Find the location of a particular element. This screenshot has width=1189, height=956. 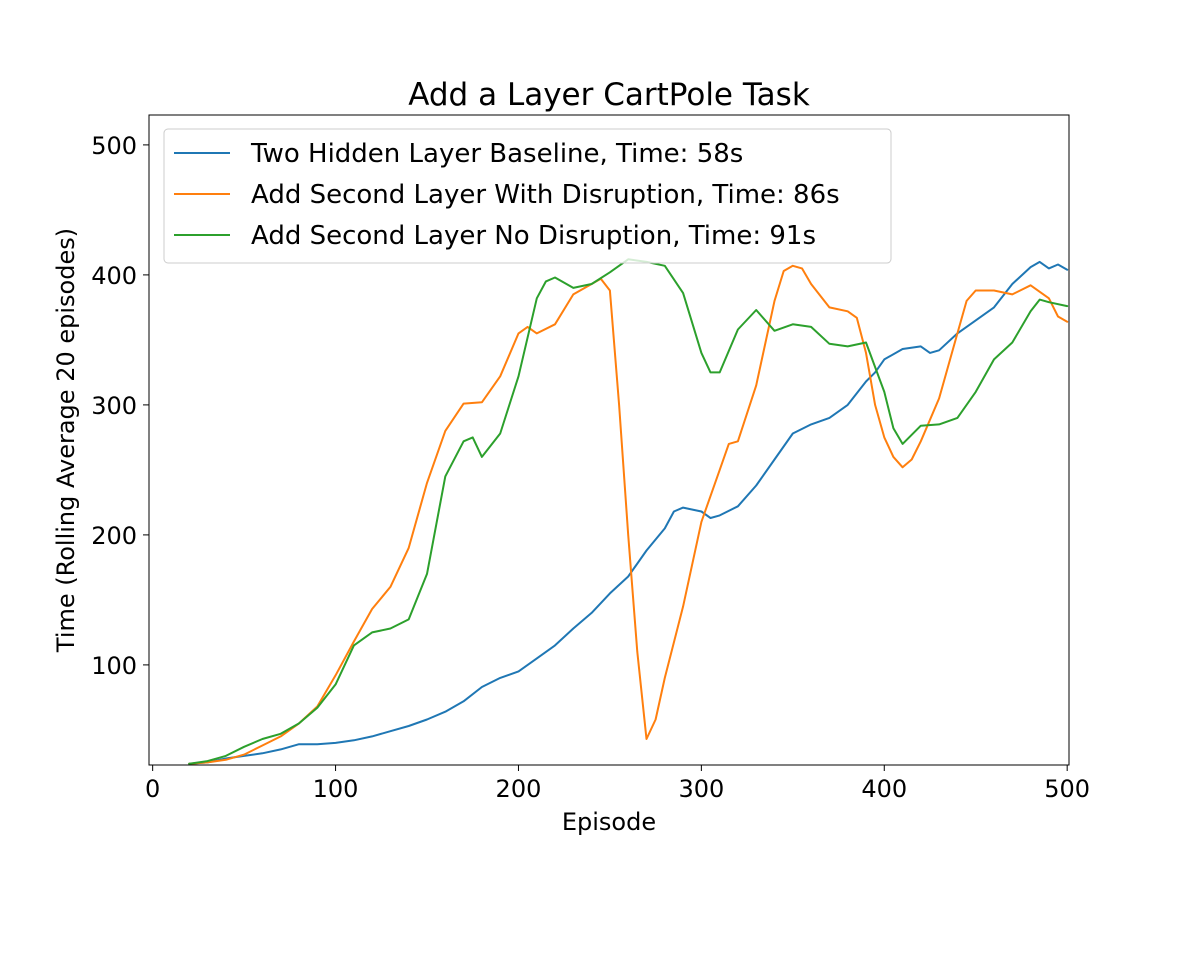

legend-box is located at coordinates (527, 196).